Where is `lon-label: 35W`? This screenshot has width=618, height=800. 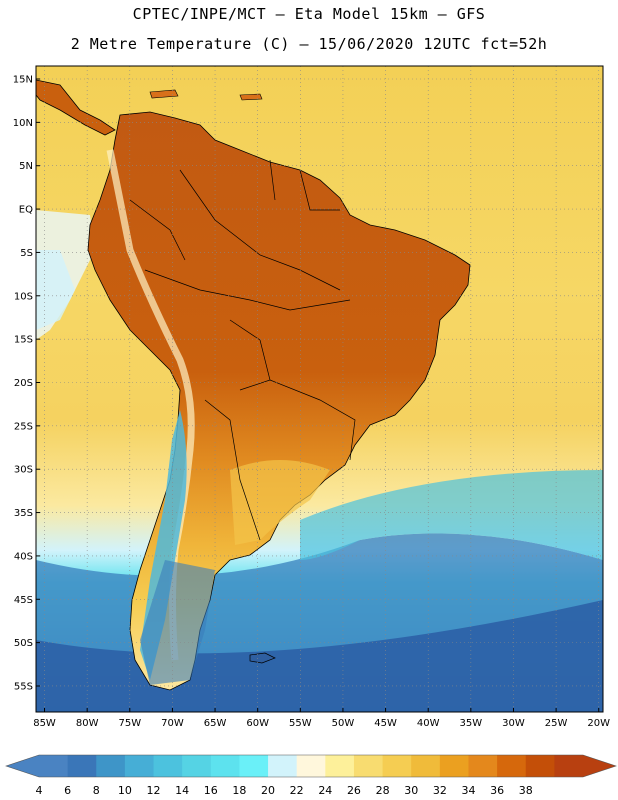
lon-label: 35W is located at coordinates (471, 723).